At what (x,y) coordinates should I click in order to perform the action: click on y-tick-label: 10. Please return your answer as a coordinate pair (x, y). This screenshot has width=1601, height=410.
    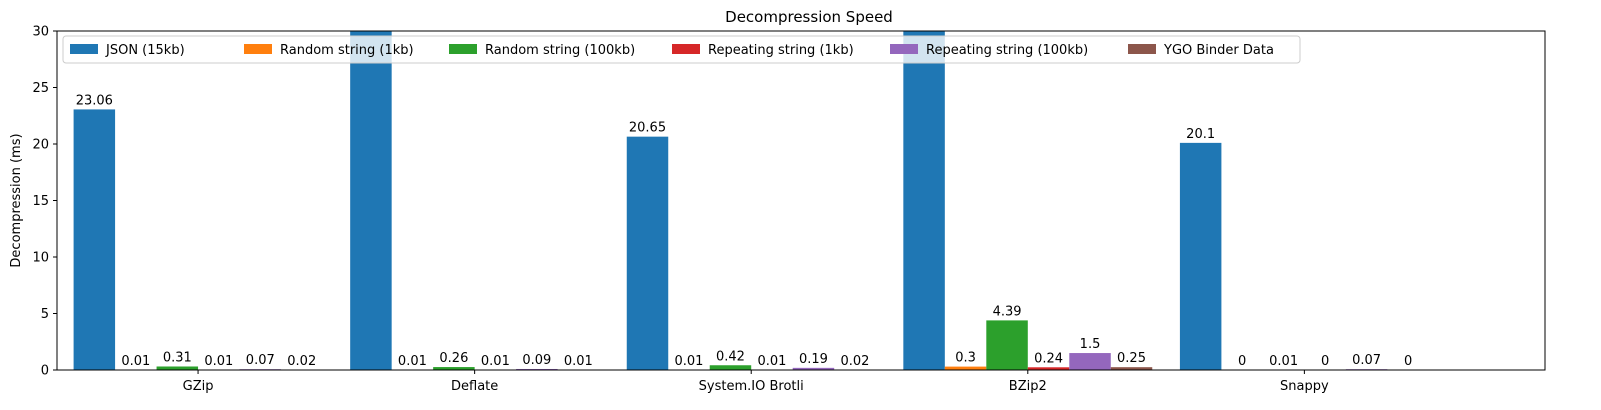
    Looking at the image, I should click on (40, 258).